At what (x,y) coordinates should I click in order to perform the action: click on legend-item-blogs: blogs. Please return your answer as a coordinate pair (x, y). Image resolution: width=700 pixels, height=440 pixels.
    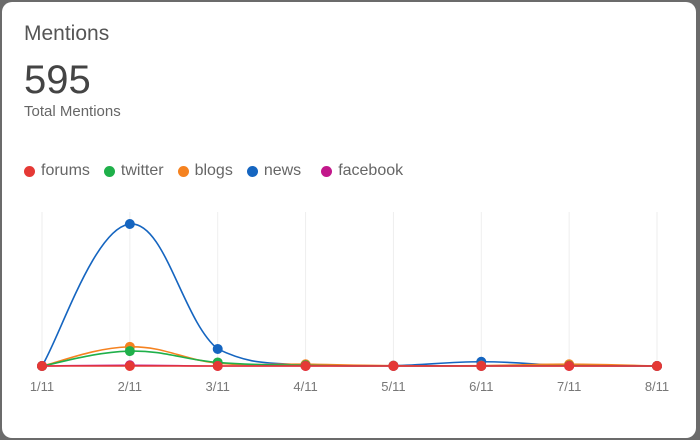
    Looking at the image, I should click on (205, 171).